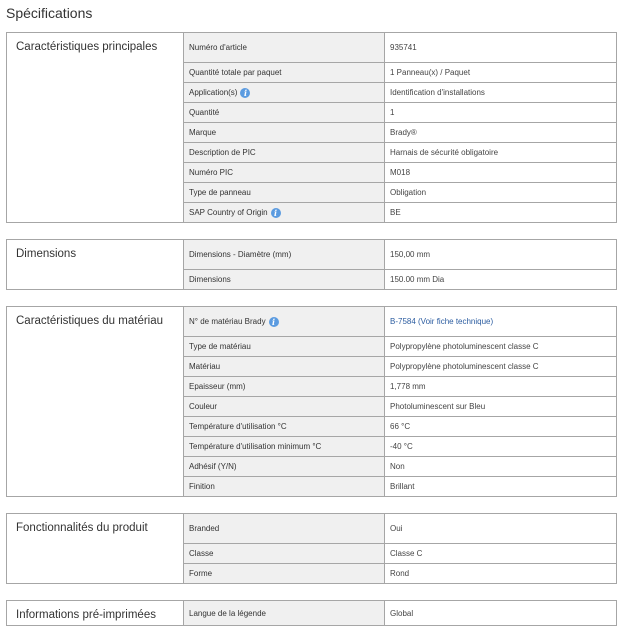  I want to click on spec-value: Photoluminescent sur Bleu, so click(438, 406).